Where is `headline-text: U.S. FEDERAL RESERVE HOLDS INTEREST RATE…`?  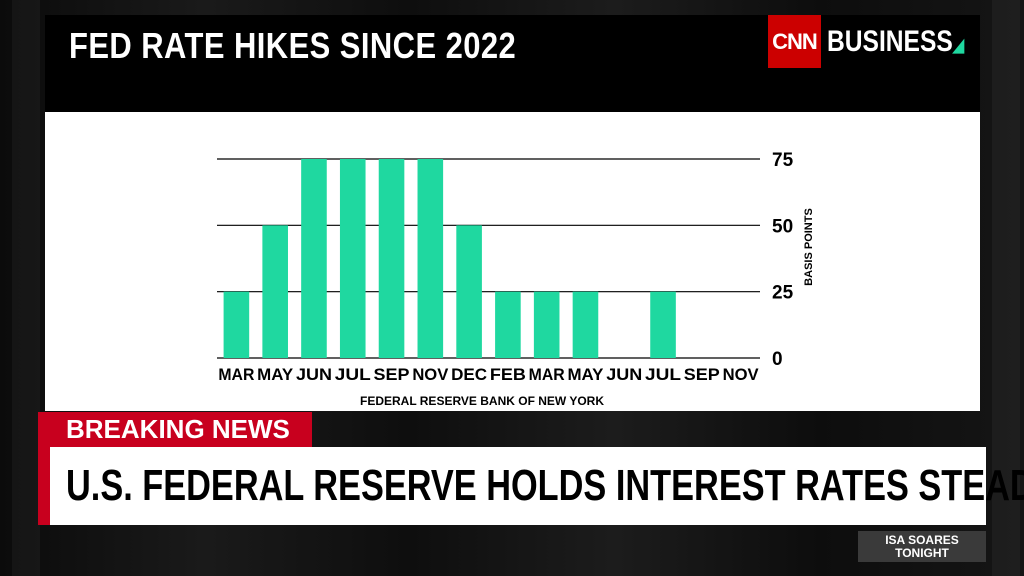 headline-text: U.S. FEDERAL RESERVE HOLDS INTEREST RATE… is located at coordinates (545, 485).